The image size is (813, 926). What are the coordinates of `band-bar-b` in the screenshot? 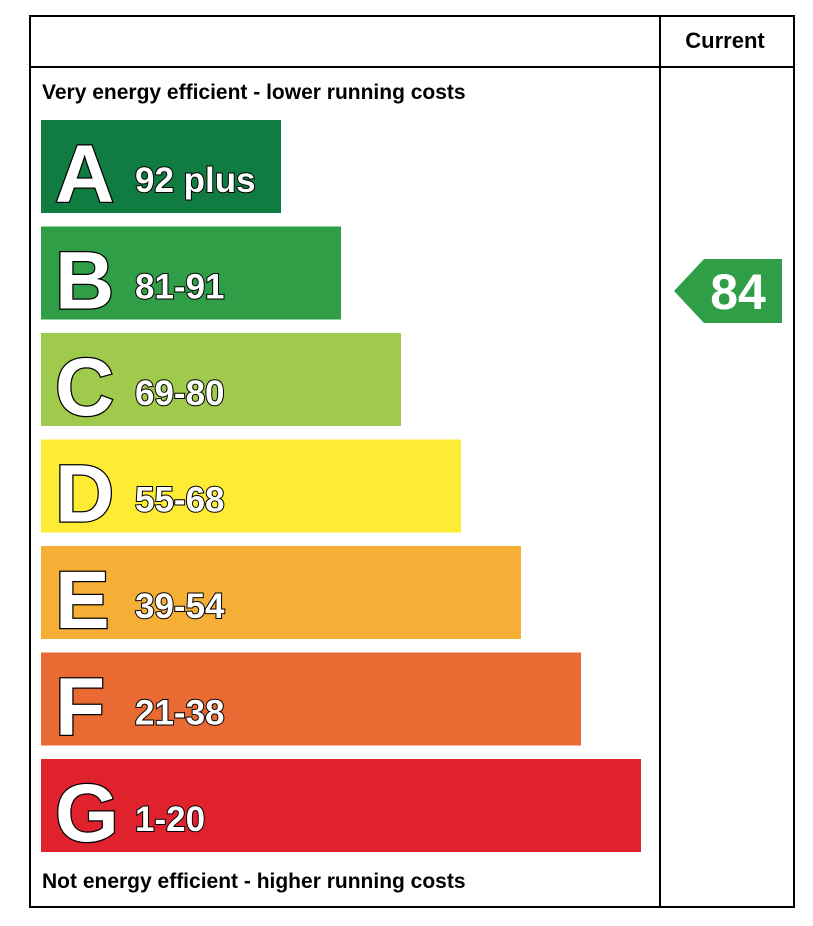 It's located at (191, 273).